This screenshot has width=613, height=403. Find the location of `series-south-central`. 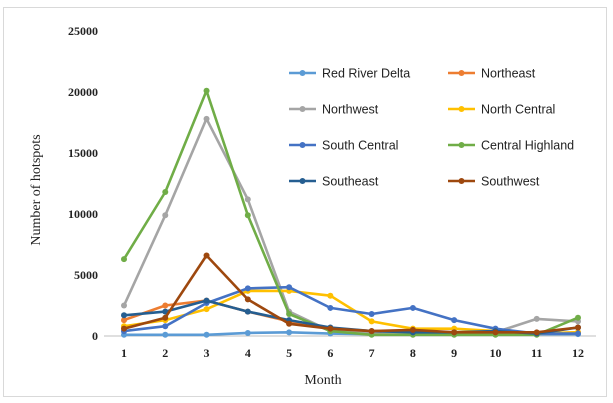

series-south-central is located at coordinates (351, 310).